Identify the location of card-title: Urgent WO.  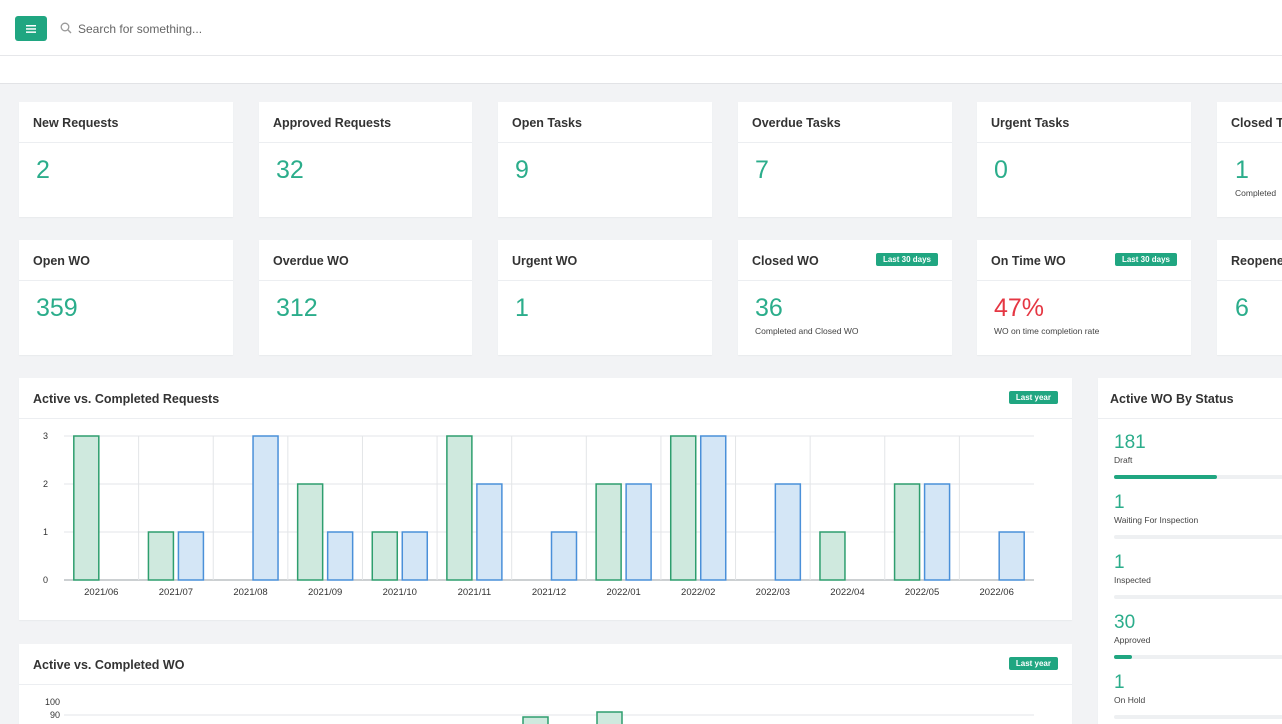
(545, 261).